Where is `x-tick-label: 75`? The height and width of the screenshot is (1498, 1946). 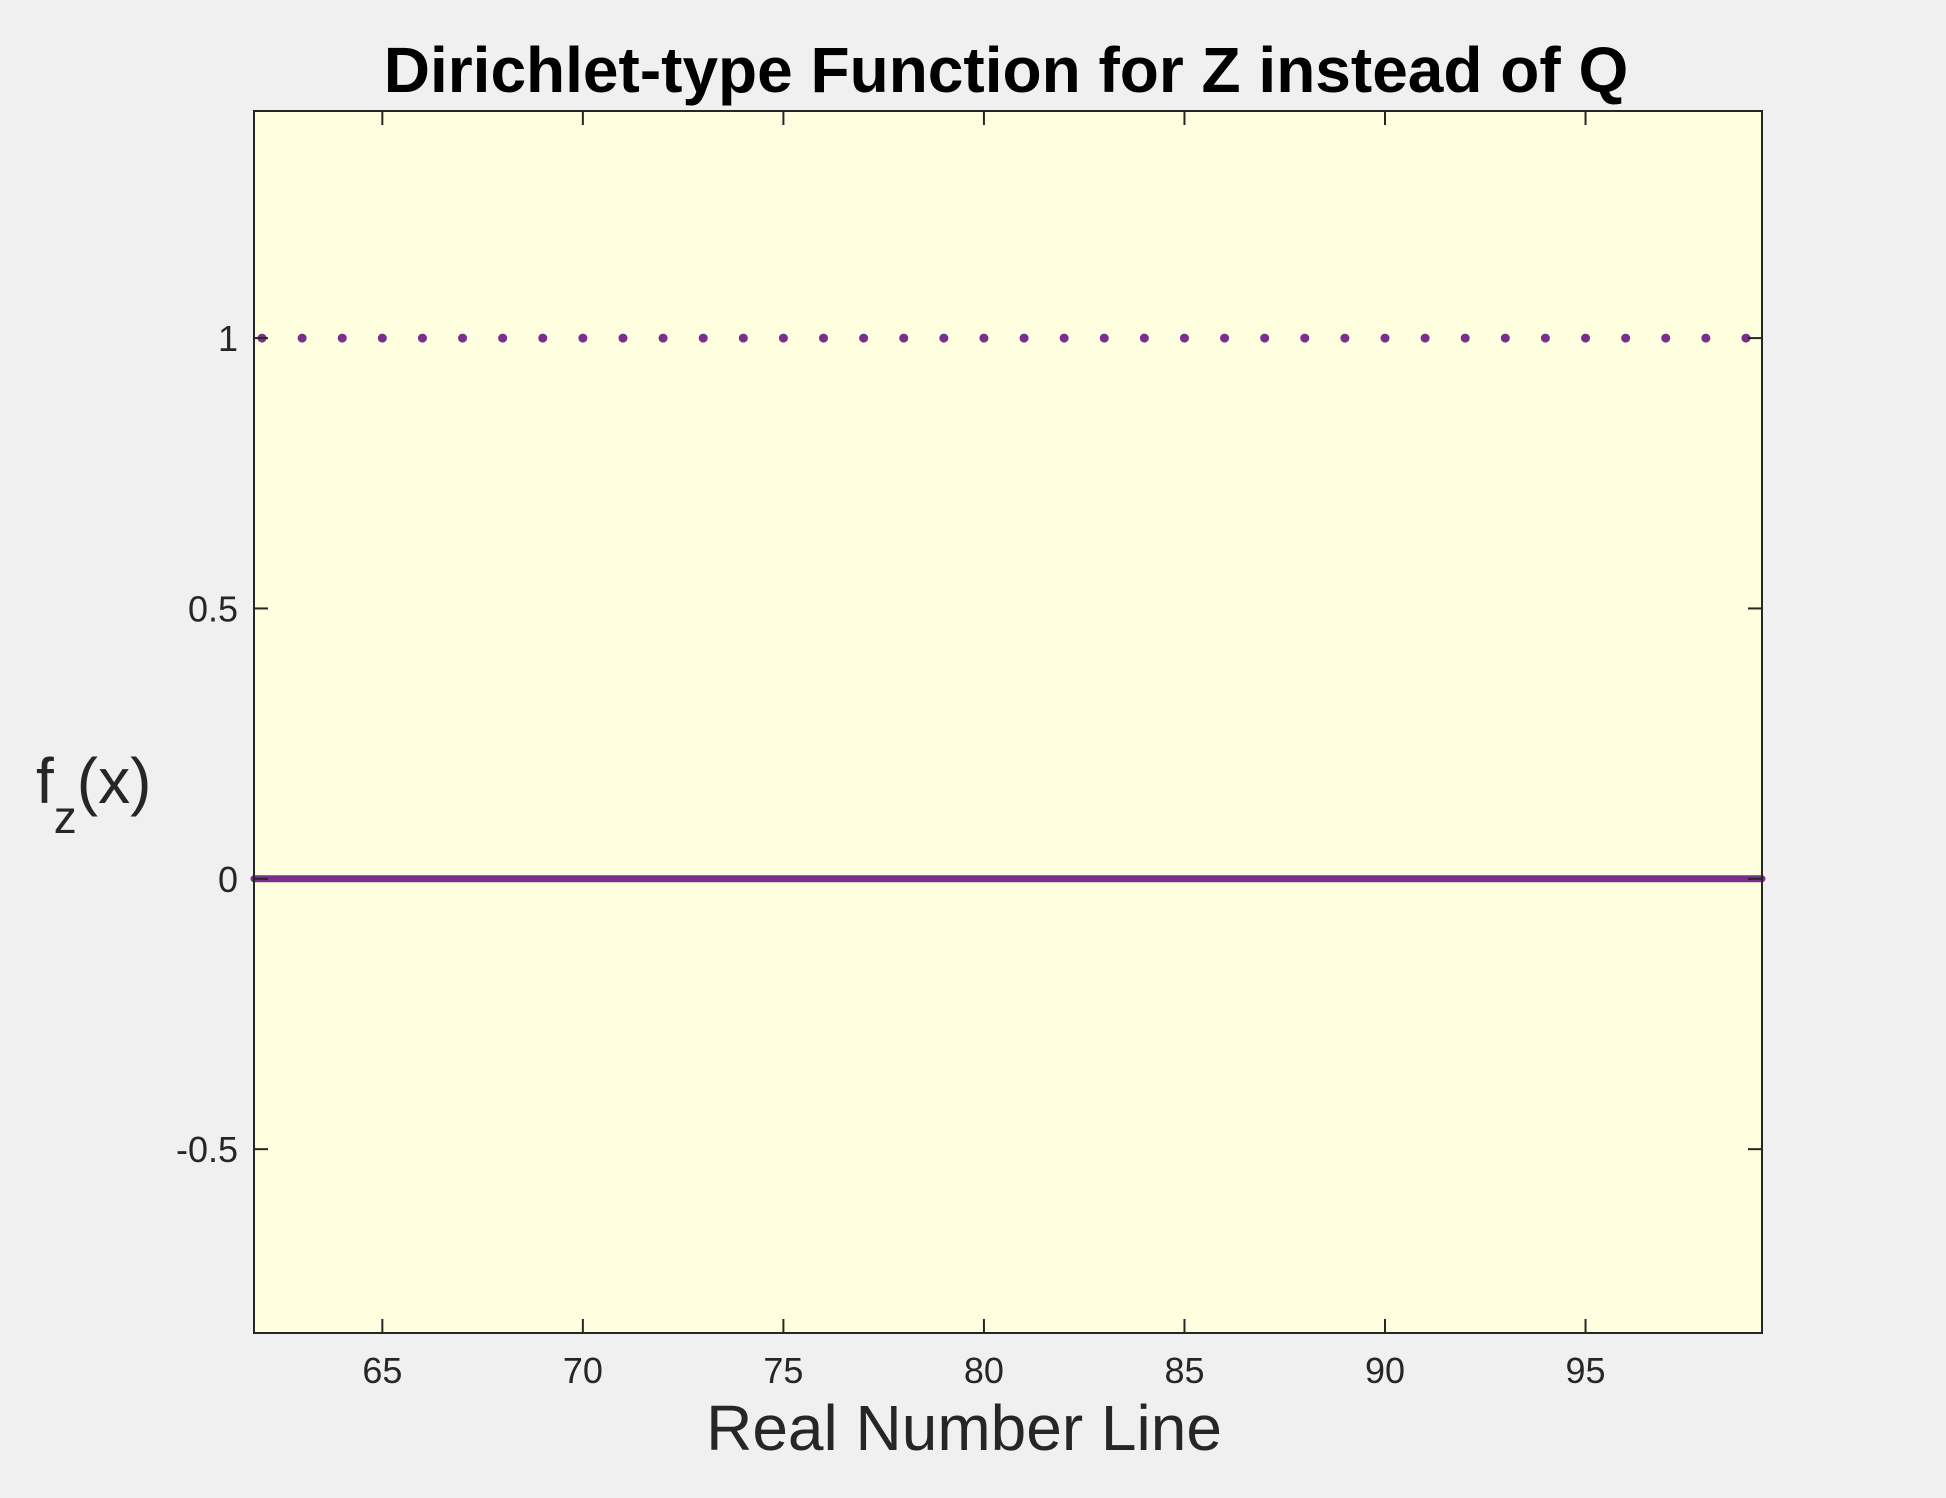 x-tick-label: 75 is located at coordinates (783, 1370).